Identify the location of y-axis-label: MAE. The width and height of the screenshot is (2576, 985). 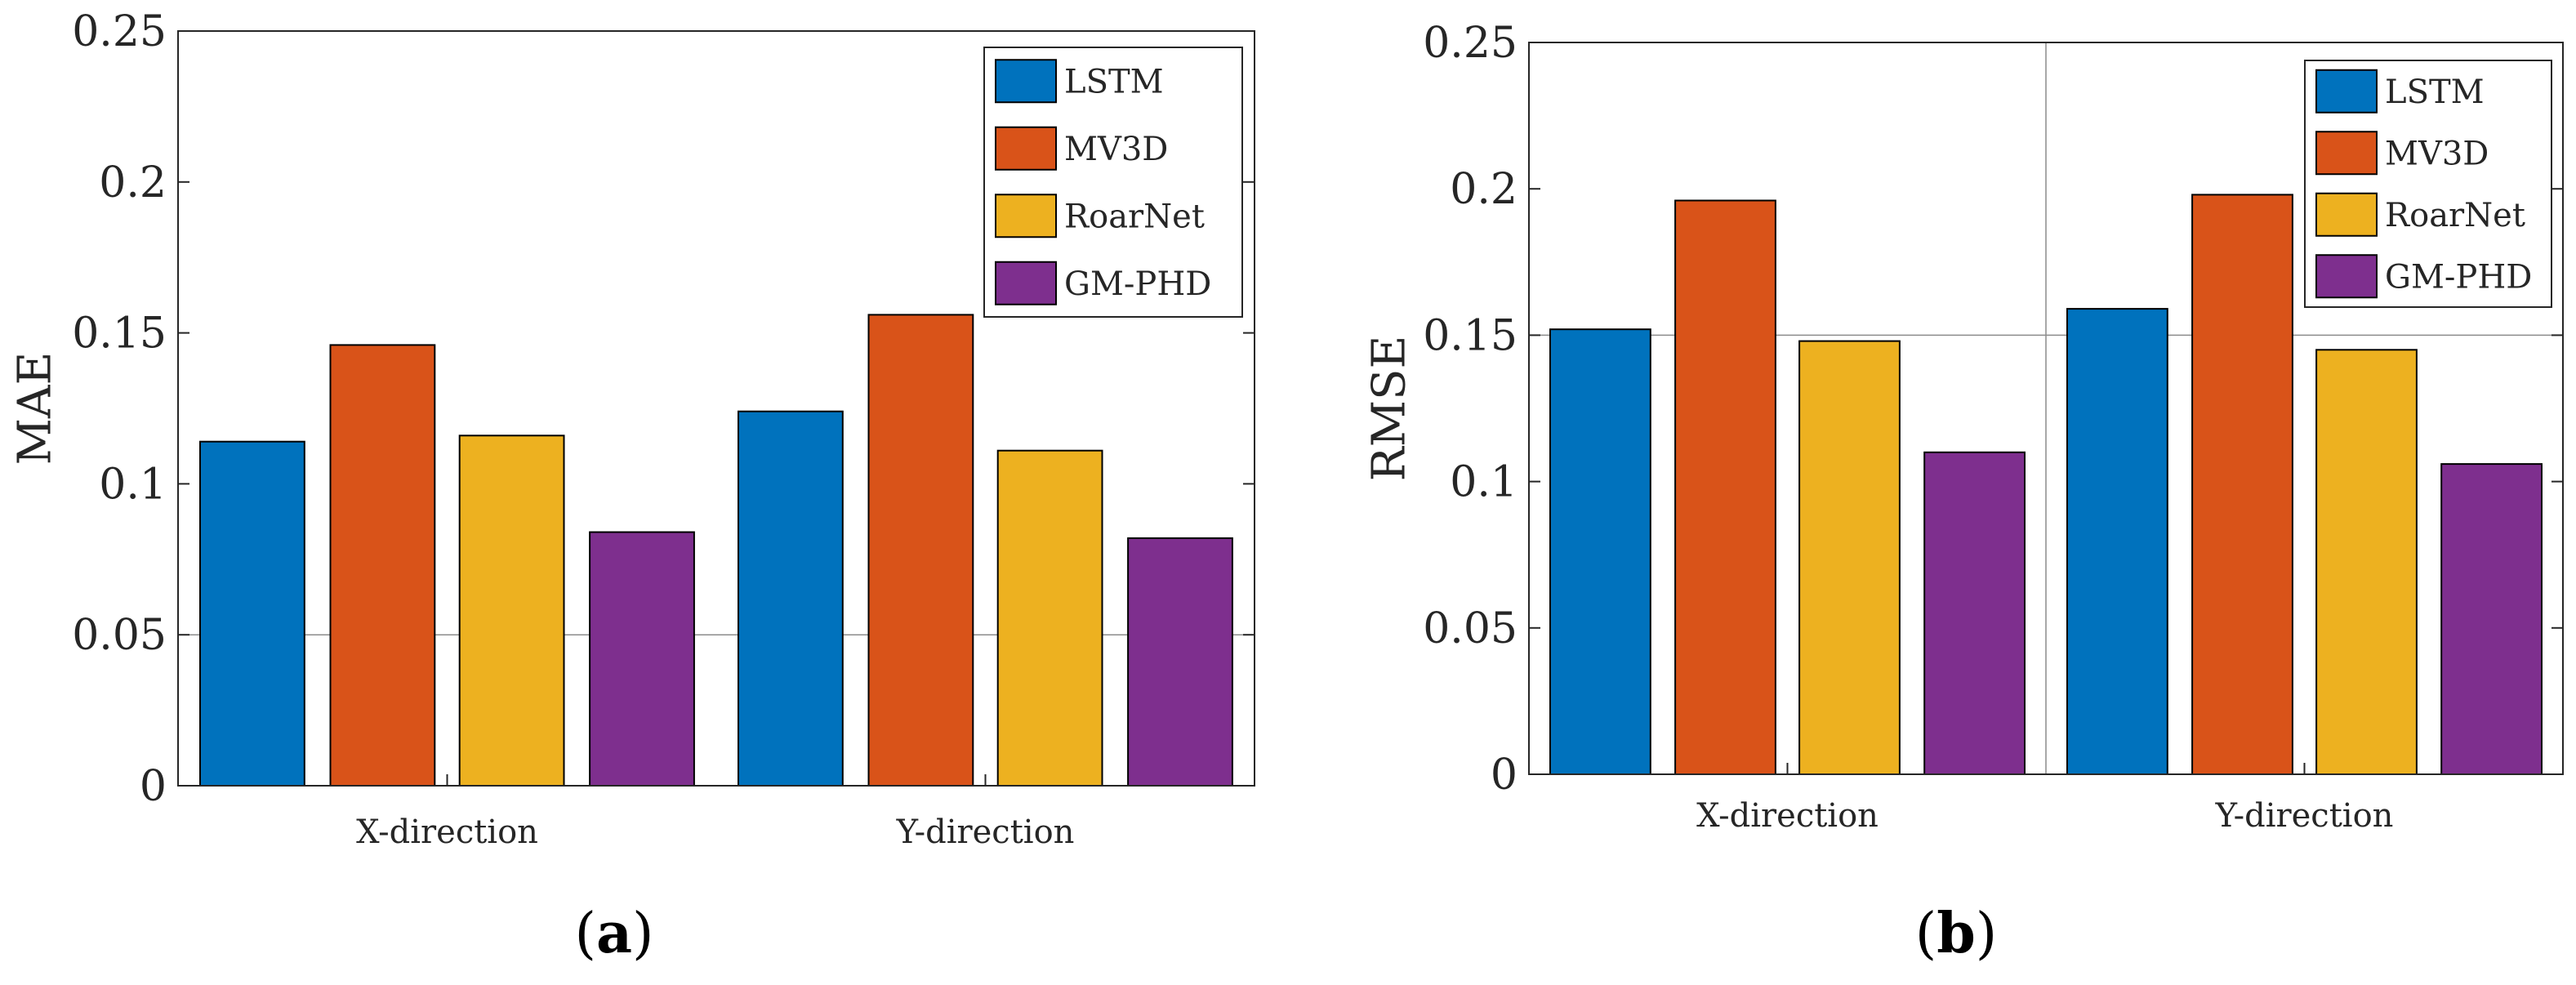
(35, 409).